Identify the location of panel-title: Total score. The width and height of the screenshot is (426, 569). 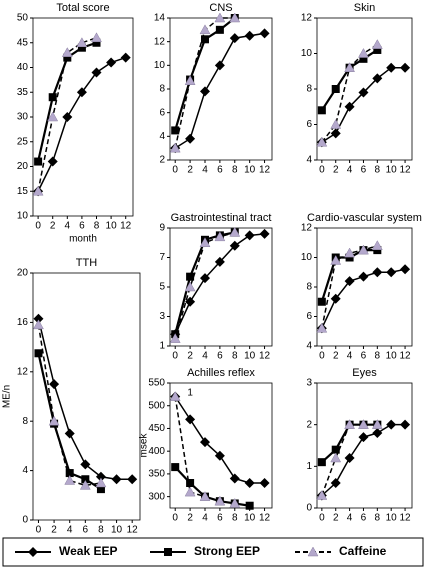
(82, 8).